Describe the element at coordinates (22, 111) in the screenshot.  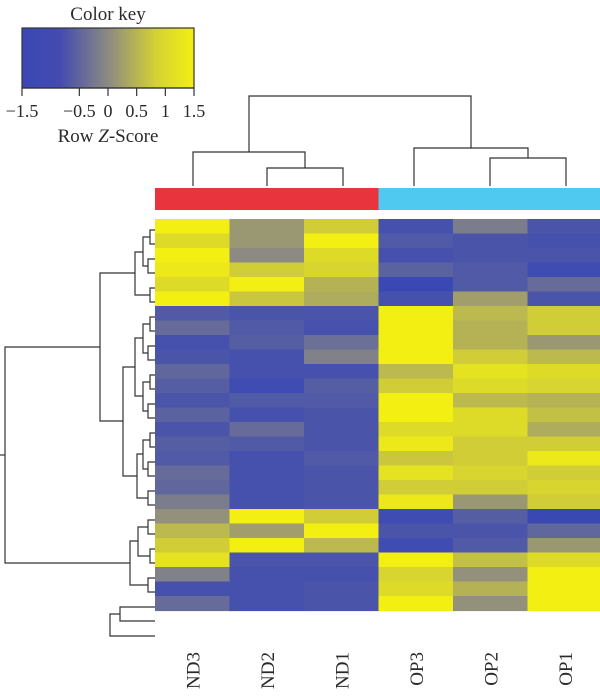
I see `color-key-tick-label: −1.5` at that location.